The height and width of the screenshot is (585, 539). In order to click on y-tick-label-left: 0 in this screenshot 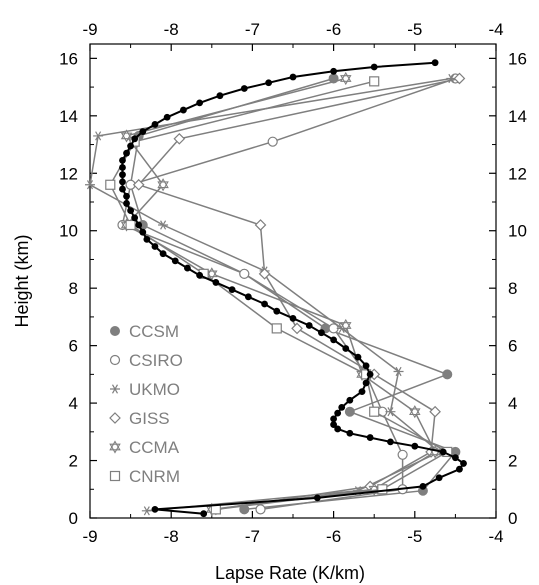, I will do `click(73, 518)`.